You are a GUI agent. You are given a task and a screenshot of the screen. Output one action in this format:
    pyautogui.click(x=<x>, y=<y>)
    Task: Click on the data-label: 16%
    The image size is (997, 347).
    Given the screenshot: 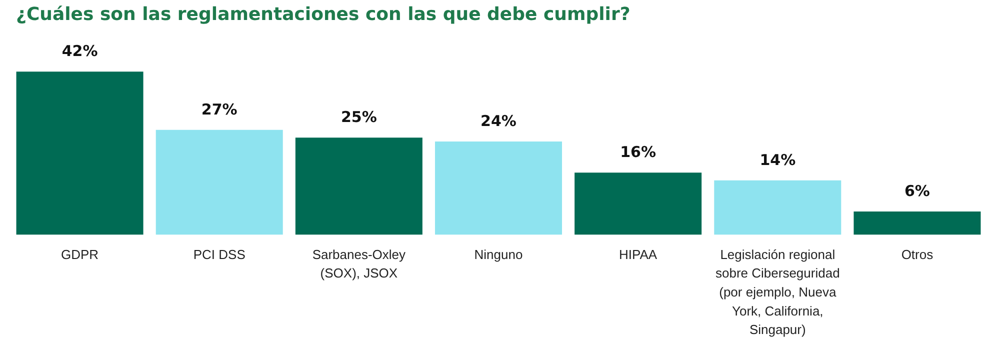 What is the action you would take?
    pyautogui.click(x=638, y=152)
    